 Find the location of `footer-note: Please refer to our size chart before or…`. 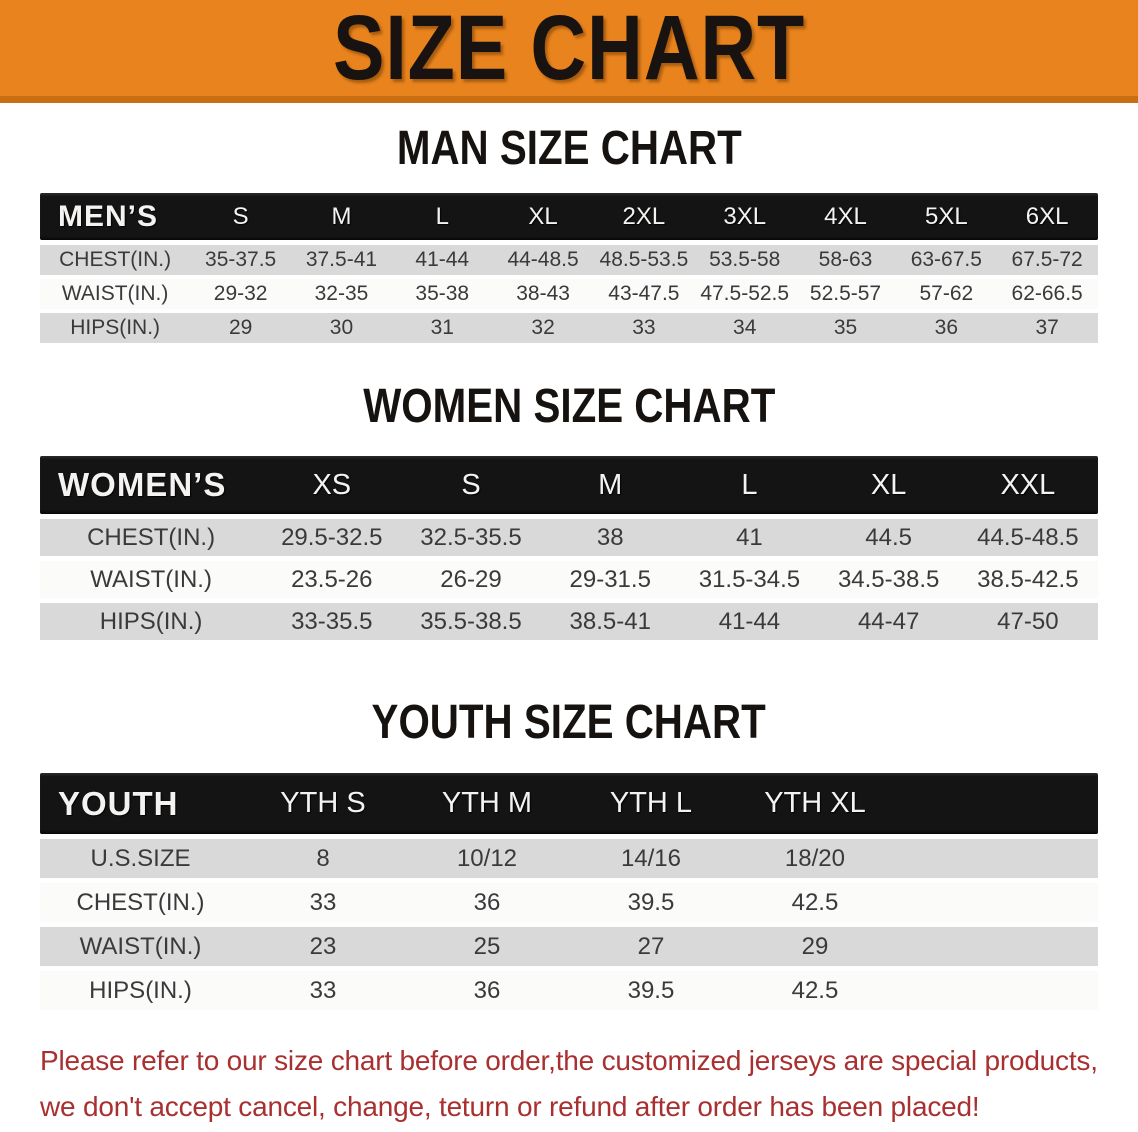

footer-note: Please refer to our size chart before or… is located at coordinates (589, 1084).